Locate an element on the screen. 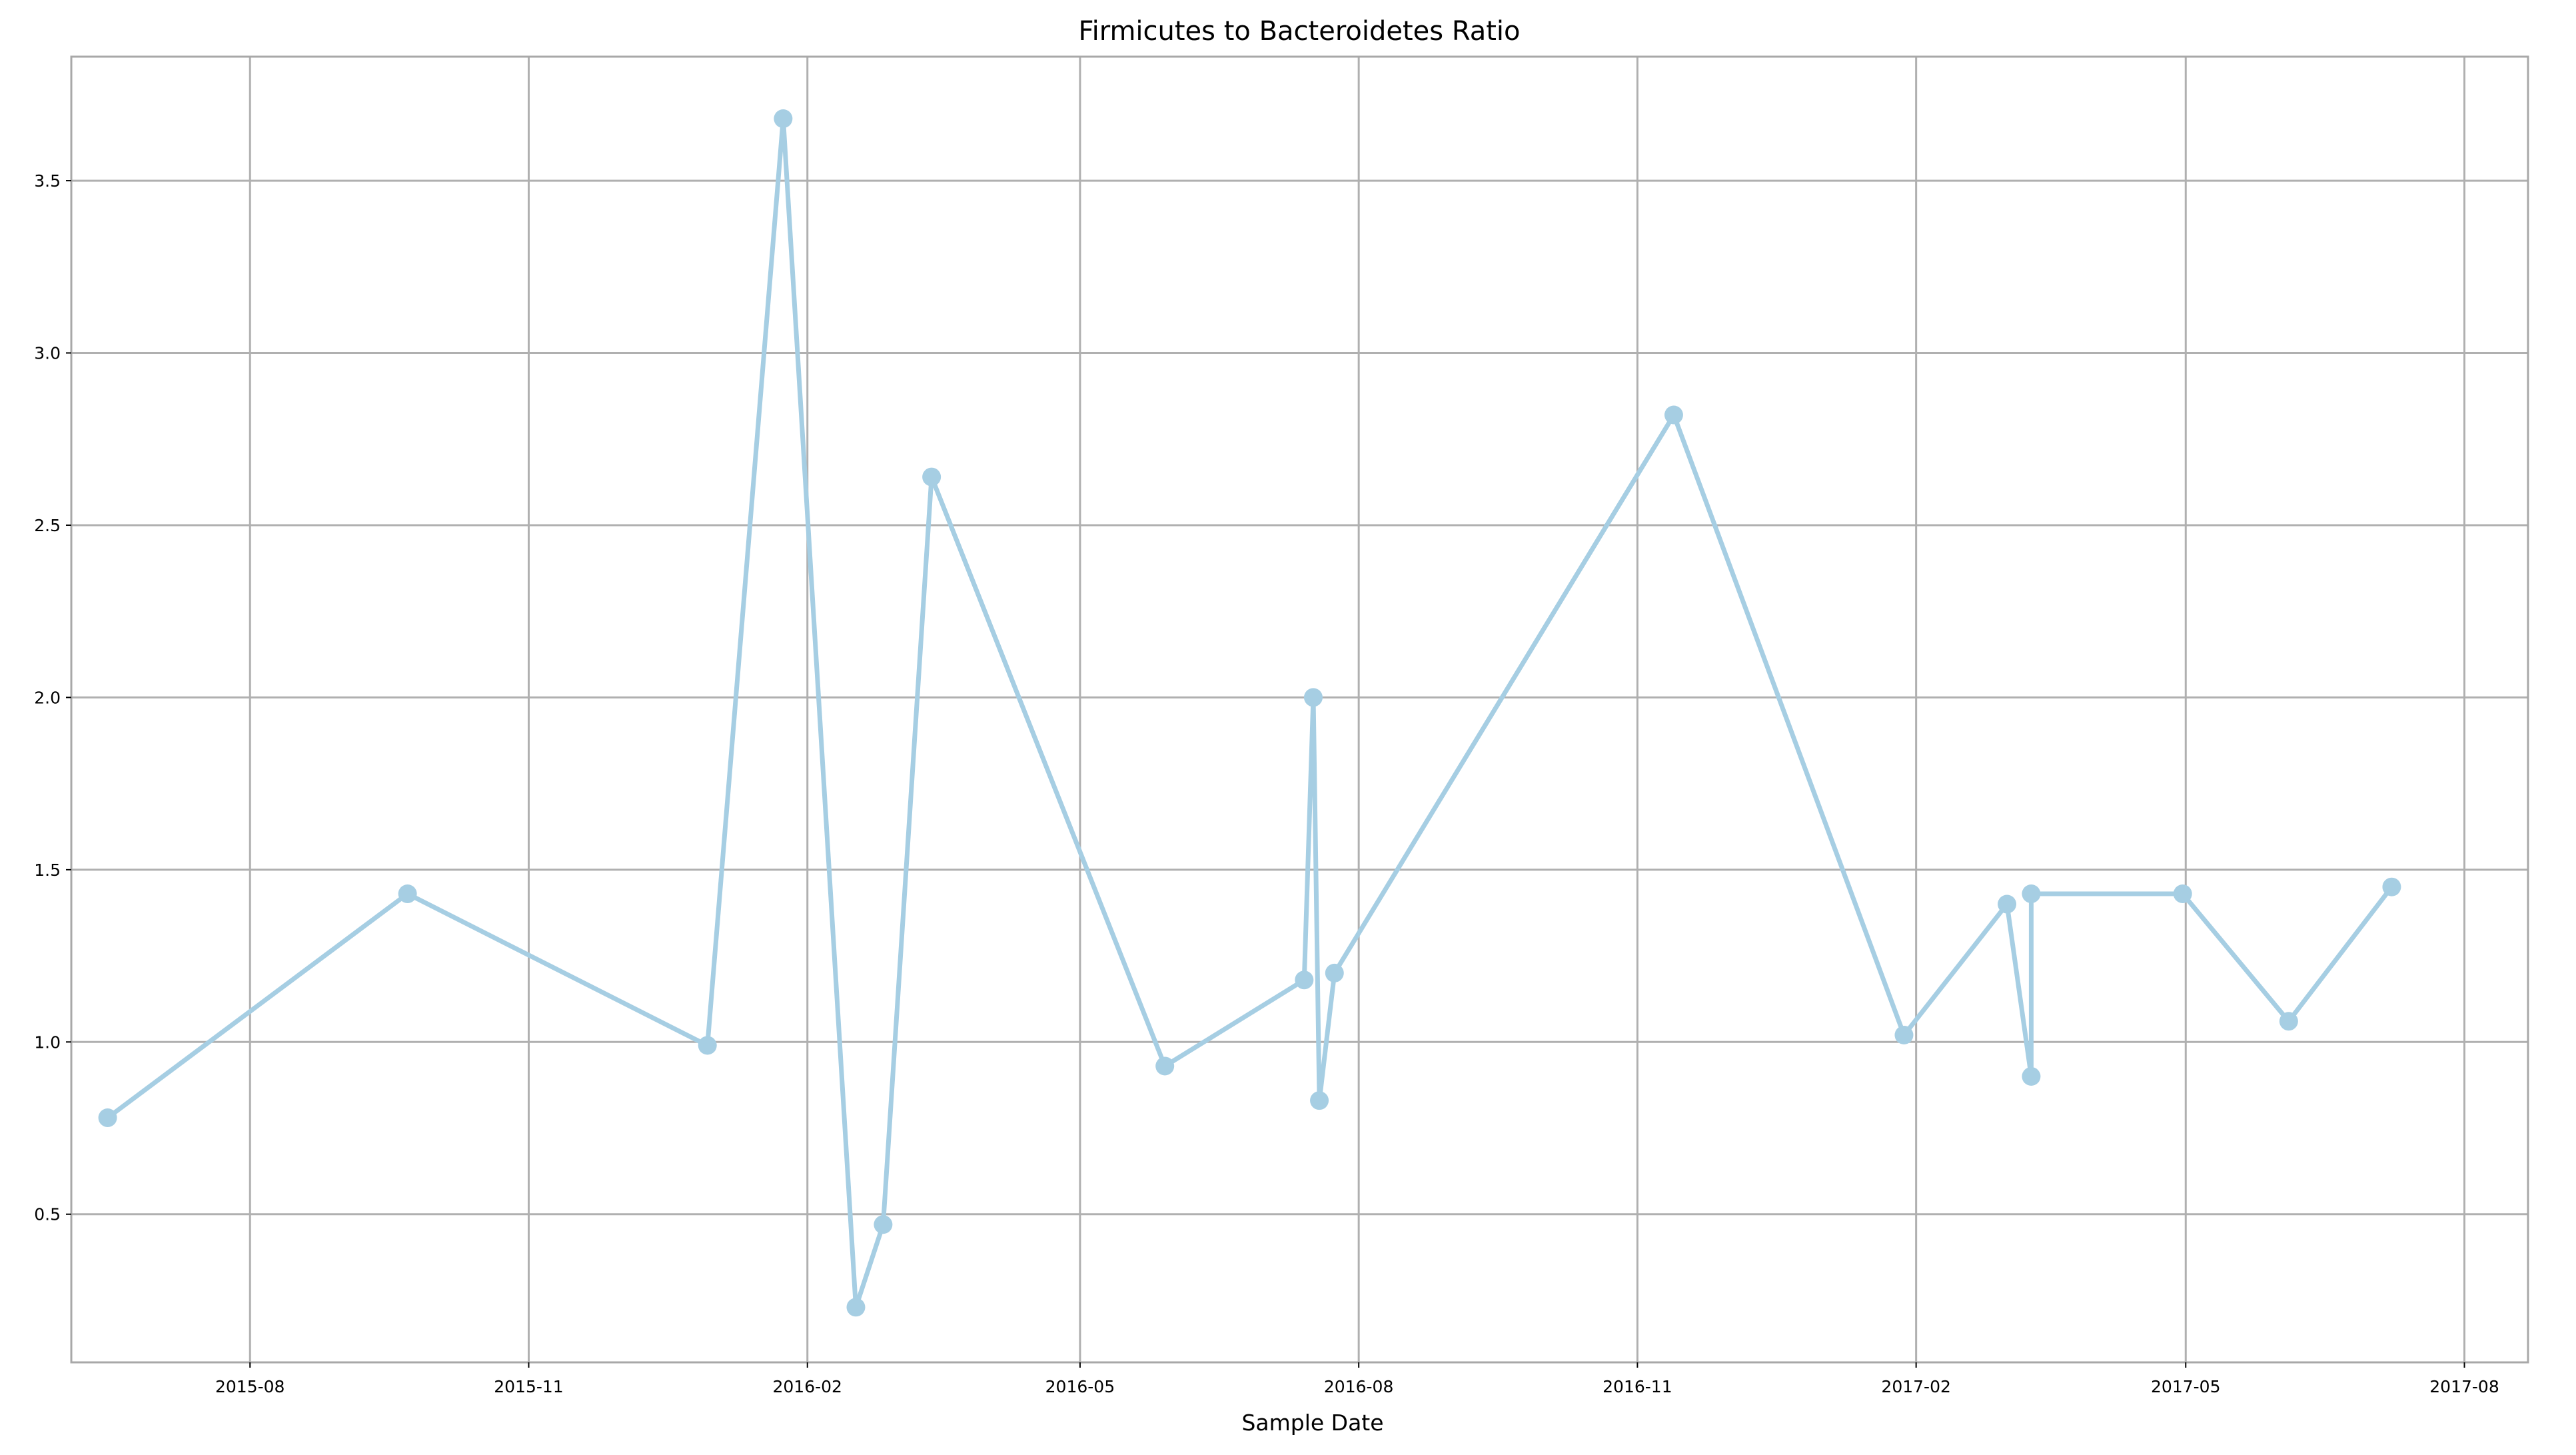  x-tick-label: 2016-08 is located at coordinates (1358, 1387).